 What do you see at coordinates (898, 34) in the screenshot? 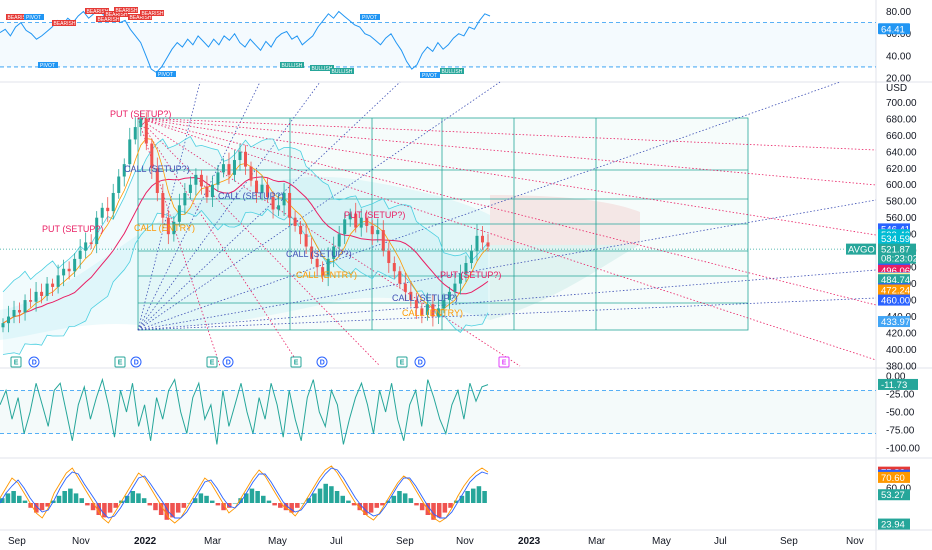
I see `rsi-y-tick: 60.00` at bounding box center [898, 34].